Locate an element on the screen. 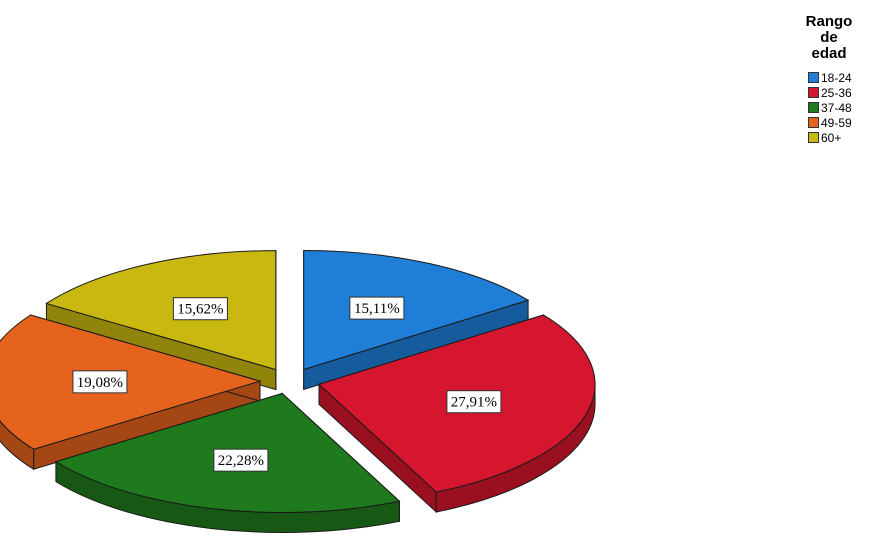  legend-label: 18-24 is located at coordinates (836, 77).